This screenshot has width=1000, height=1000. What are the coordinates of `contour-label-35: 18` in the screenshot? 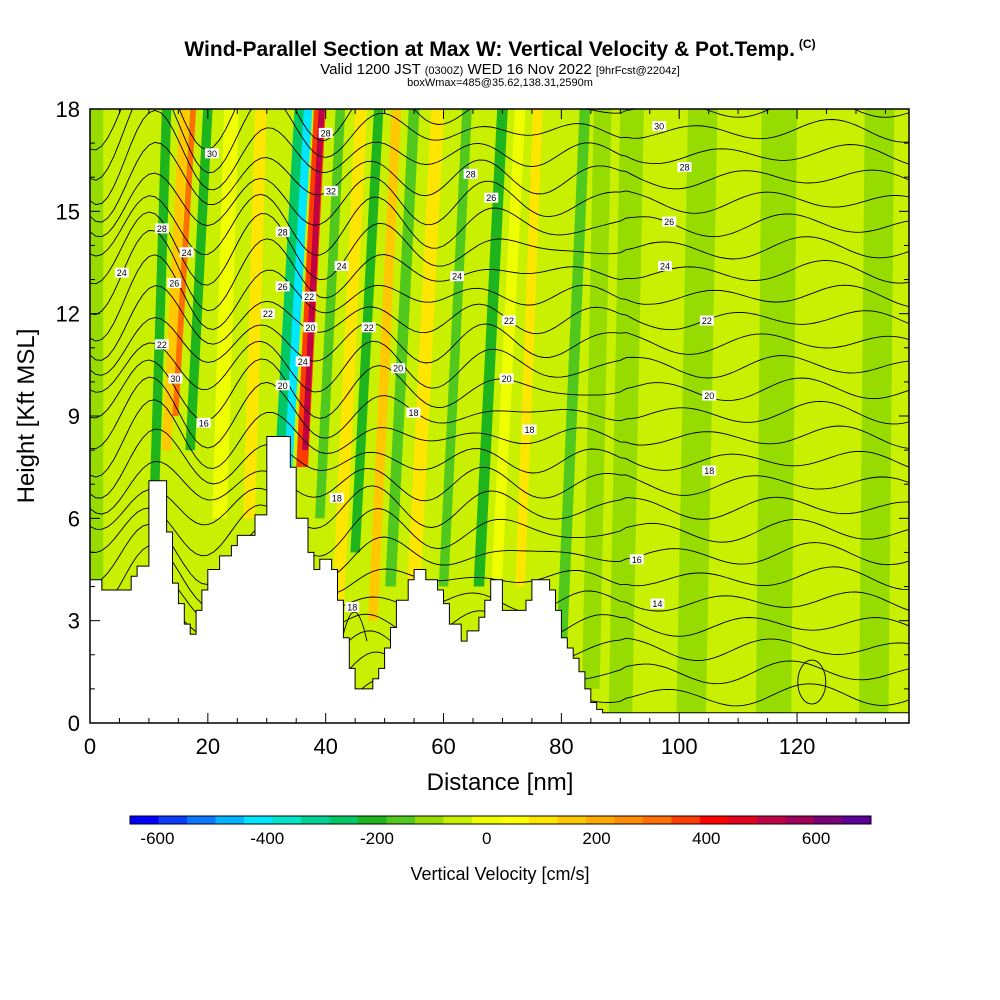 It's located at (709, 470).